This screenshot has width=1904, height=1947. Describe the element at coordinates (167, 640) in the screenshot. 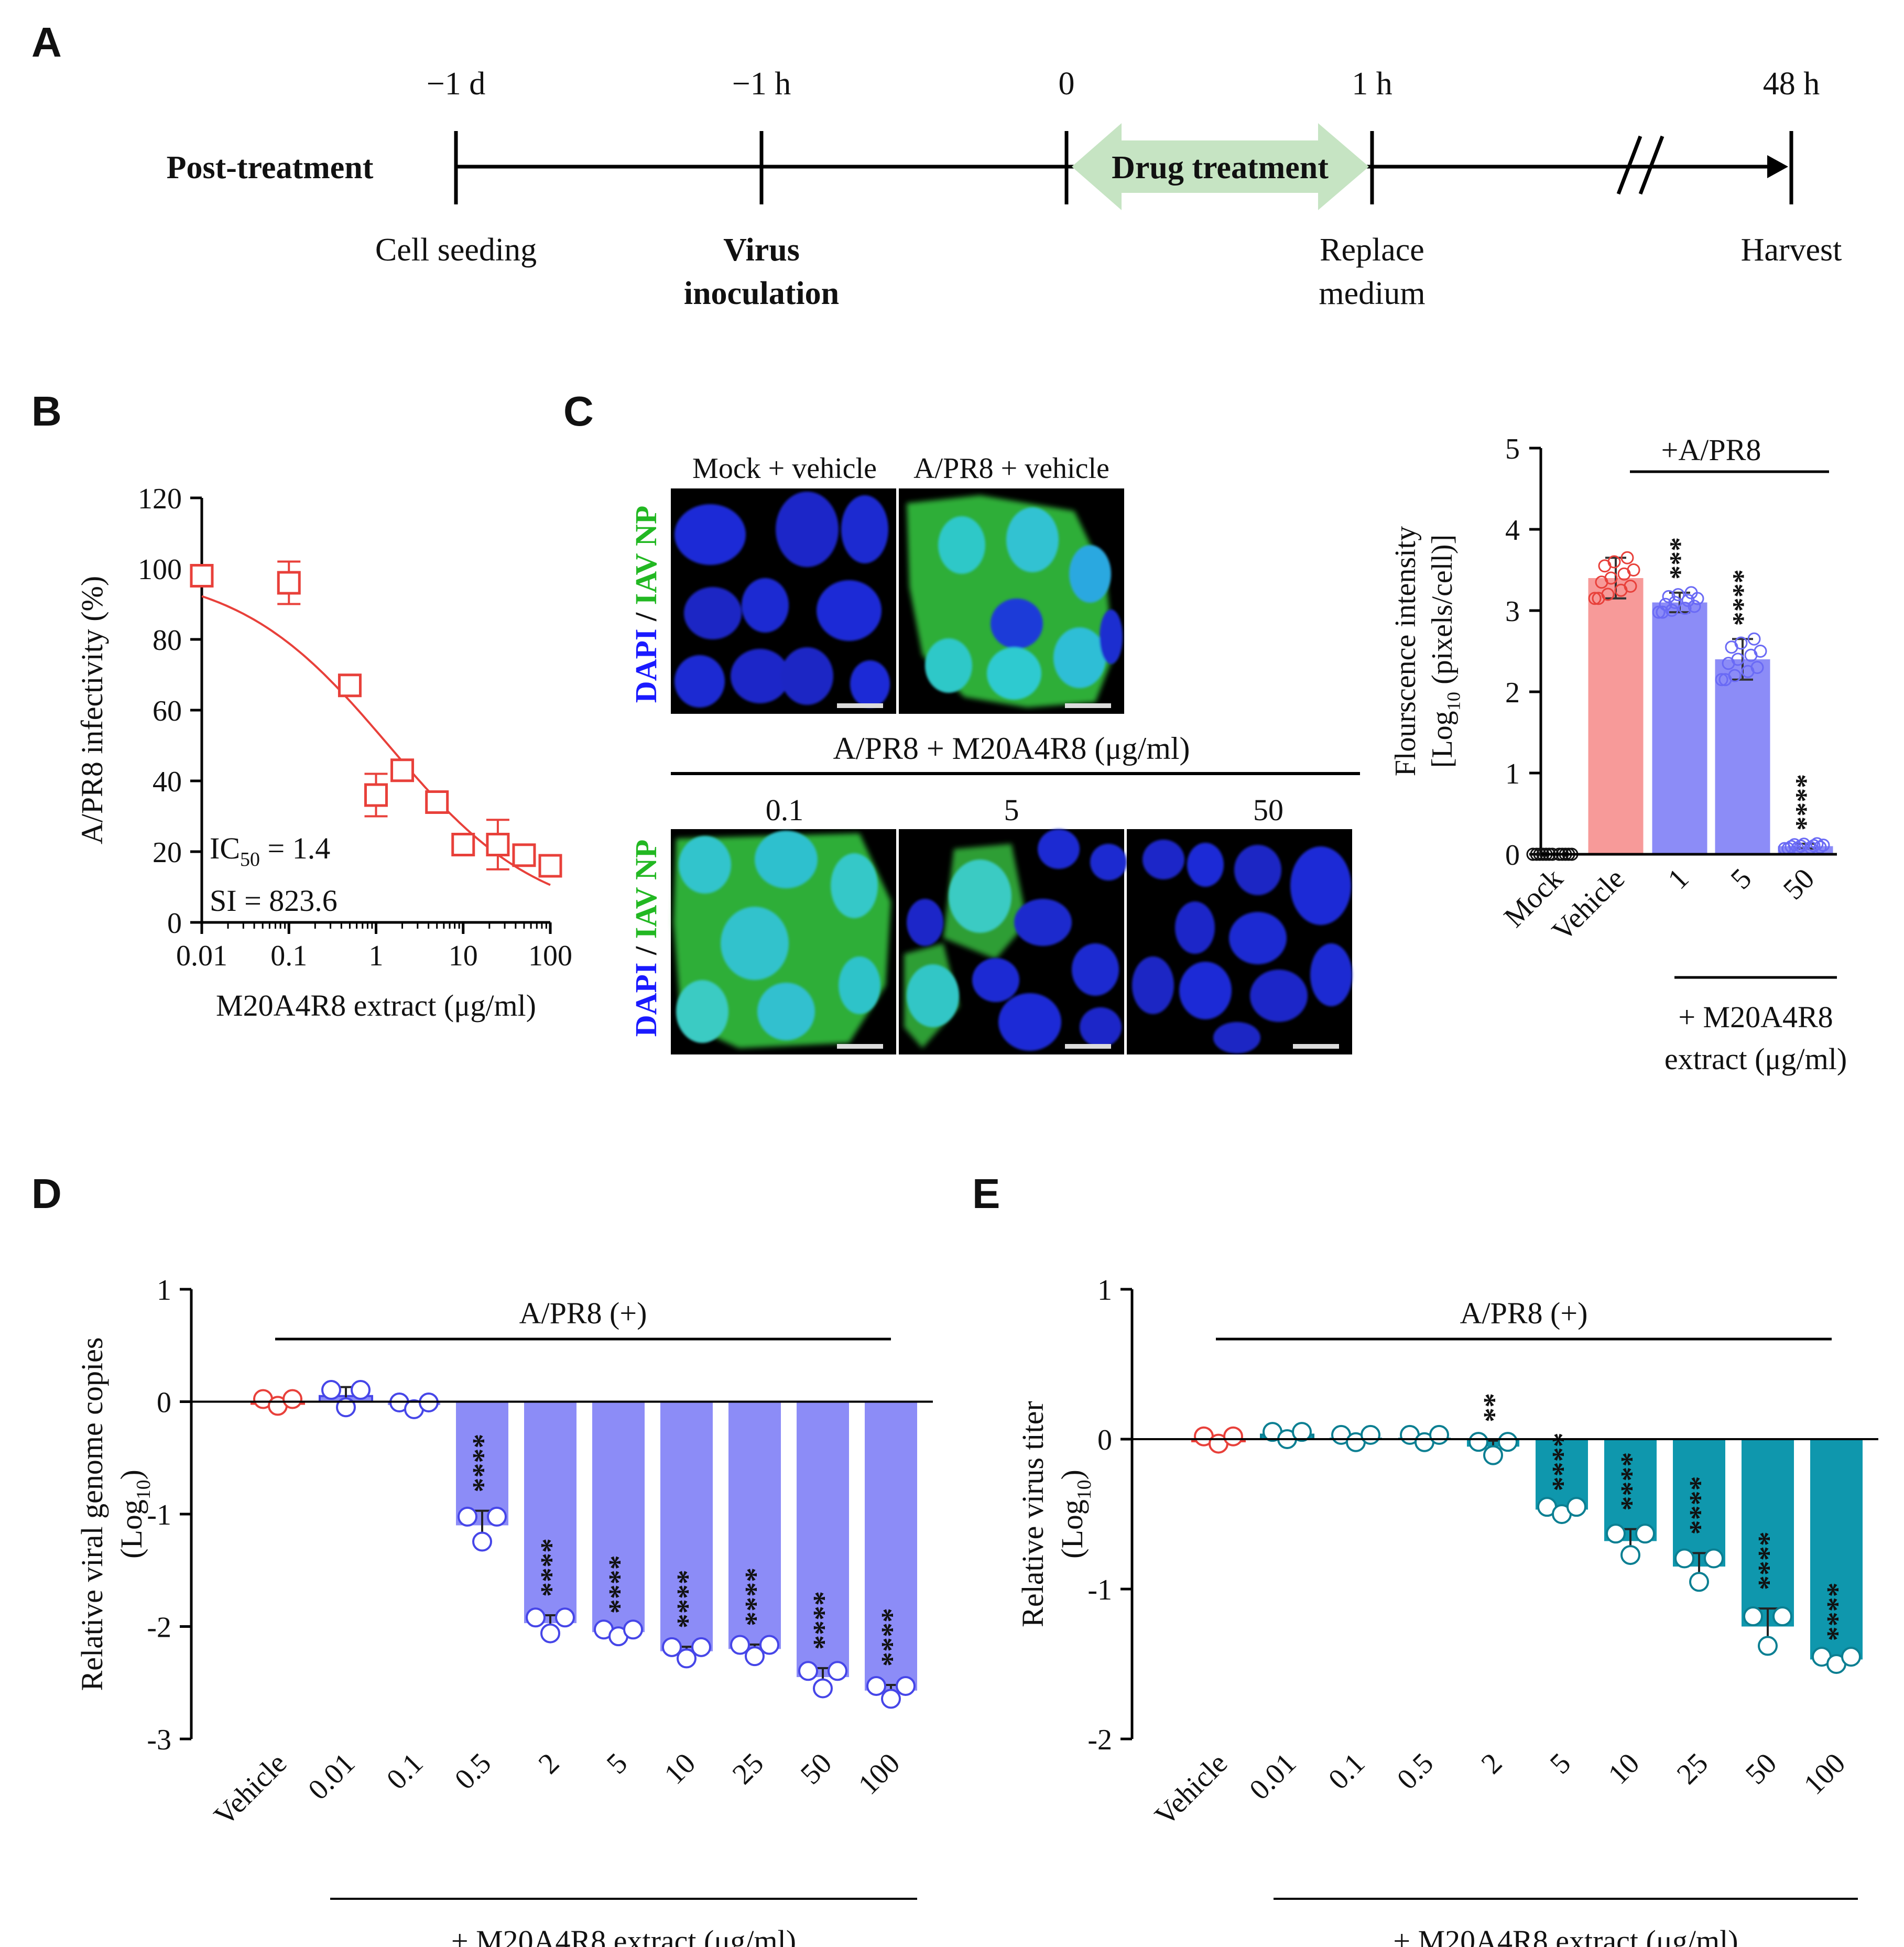

I see `y-tick-label: 80` at that location.